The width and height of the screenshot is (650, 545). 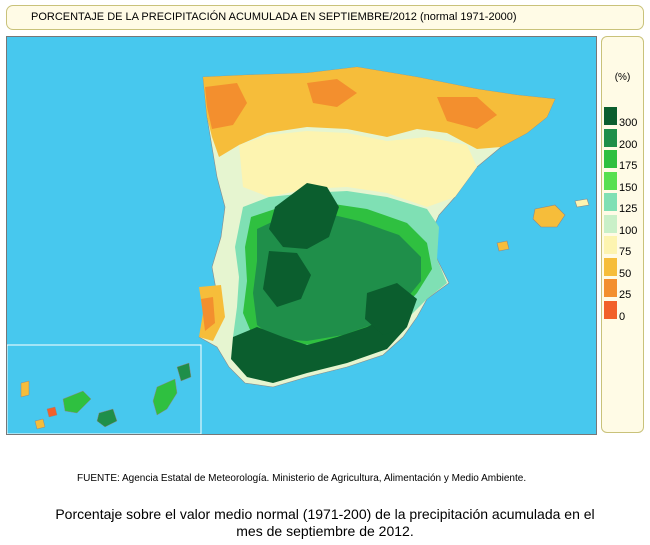 What do you see at coordinates (319, 348) in the screenshot?
I see `south-dark-green` at bounding box center [319, 348].